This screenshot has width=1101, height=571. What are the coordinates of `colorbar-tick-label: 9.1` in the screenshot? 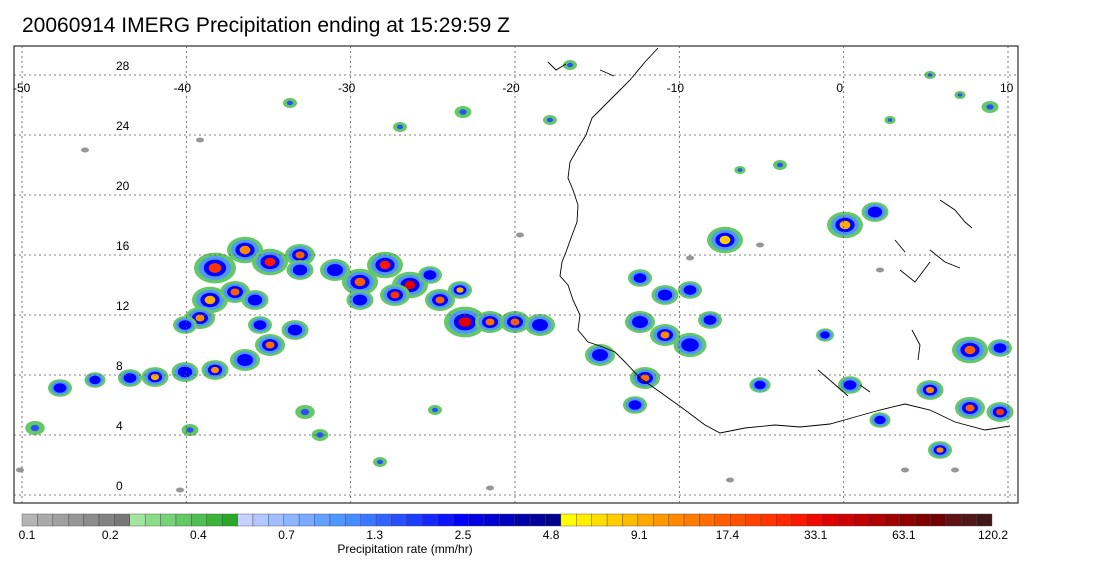 It's located at (639, 535).